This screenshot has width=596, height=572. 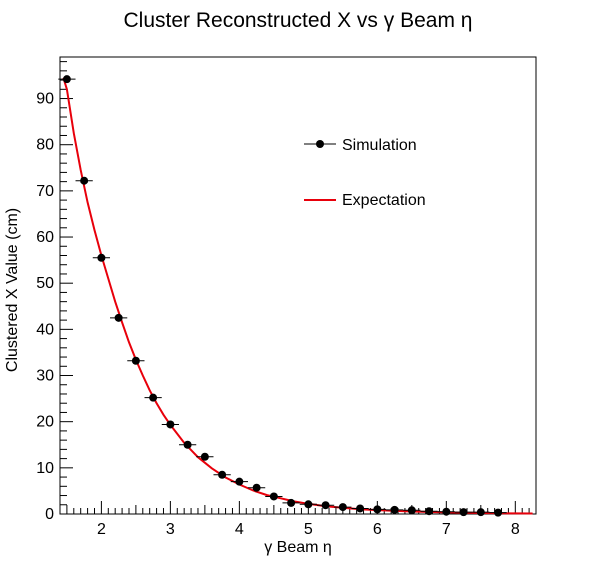 What do you see at coordinates (170, 529) in the screenshot?
I see `x-tick-label: 3` at bounding box center [170, 529].